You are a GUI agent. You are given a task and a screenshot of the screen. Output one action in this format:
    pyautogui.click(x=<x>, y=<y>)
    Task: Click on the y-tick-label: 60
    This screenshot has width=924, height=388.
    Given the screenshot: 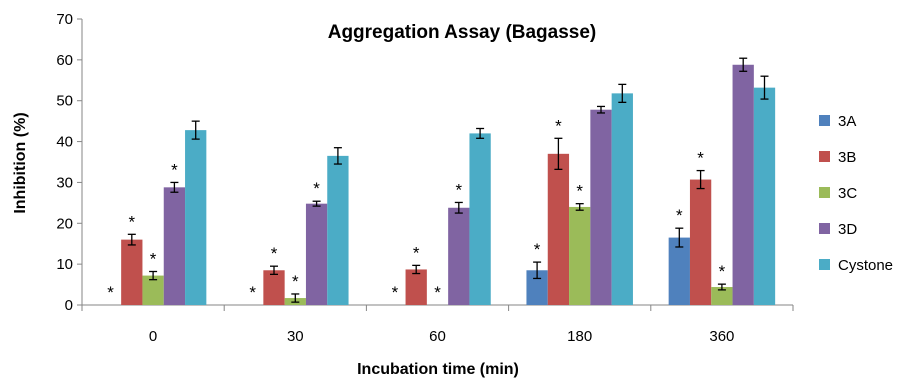 What is the action you would take?
    pyautogui.click(x=64, y=60)
    